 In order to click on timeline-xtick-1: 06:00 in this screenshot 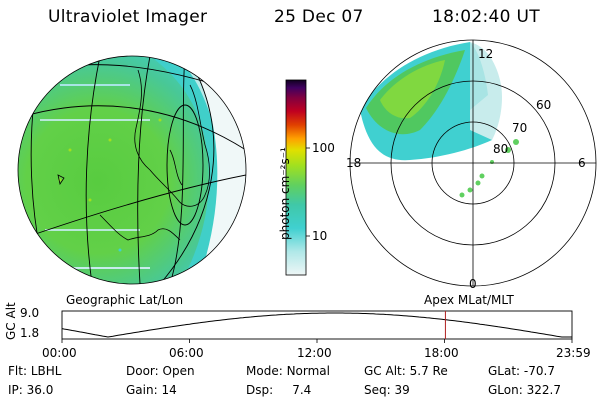, I will do `click(186, 353)`.